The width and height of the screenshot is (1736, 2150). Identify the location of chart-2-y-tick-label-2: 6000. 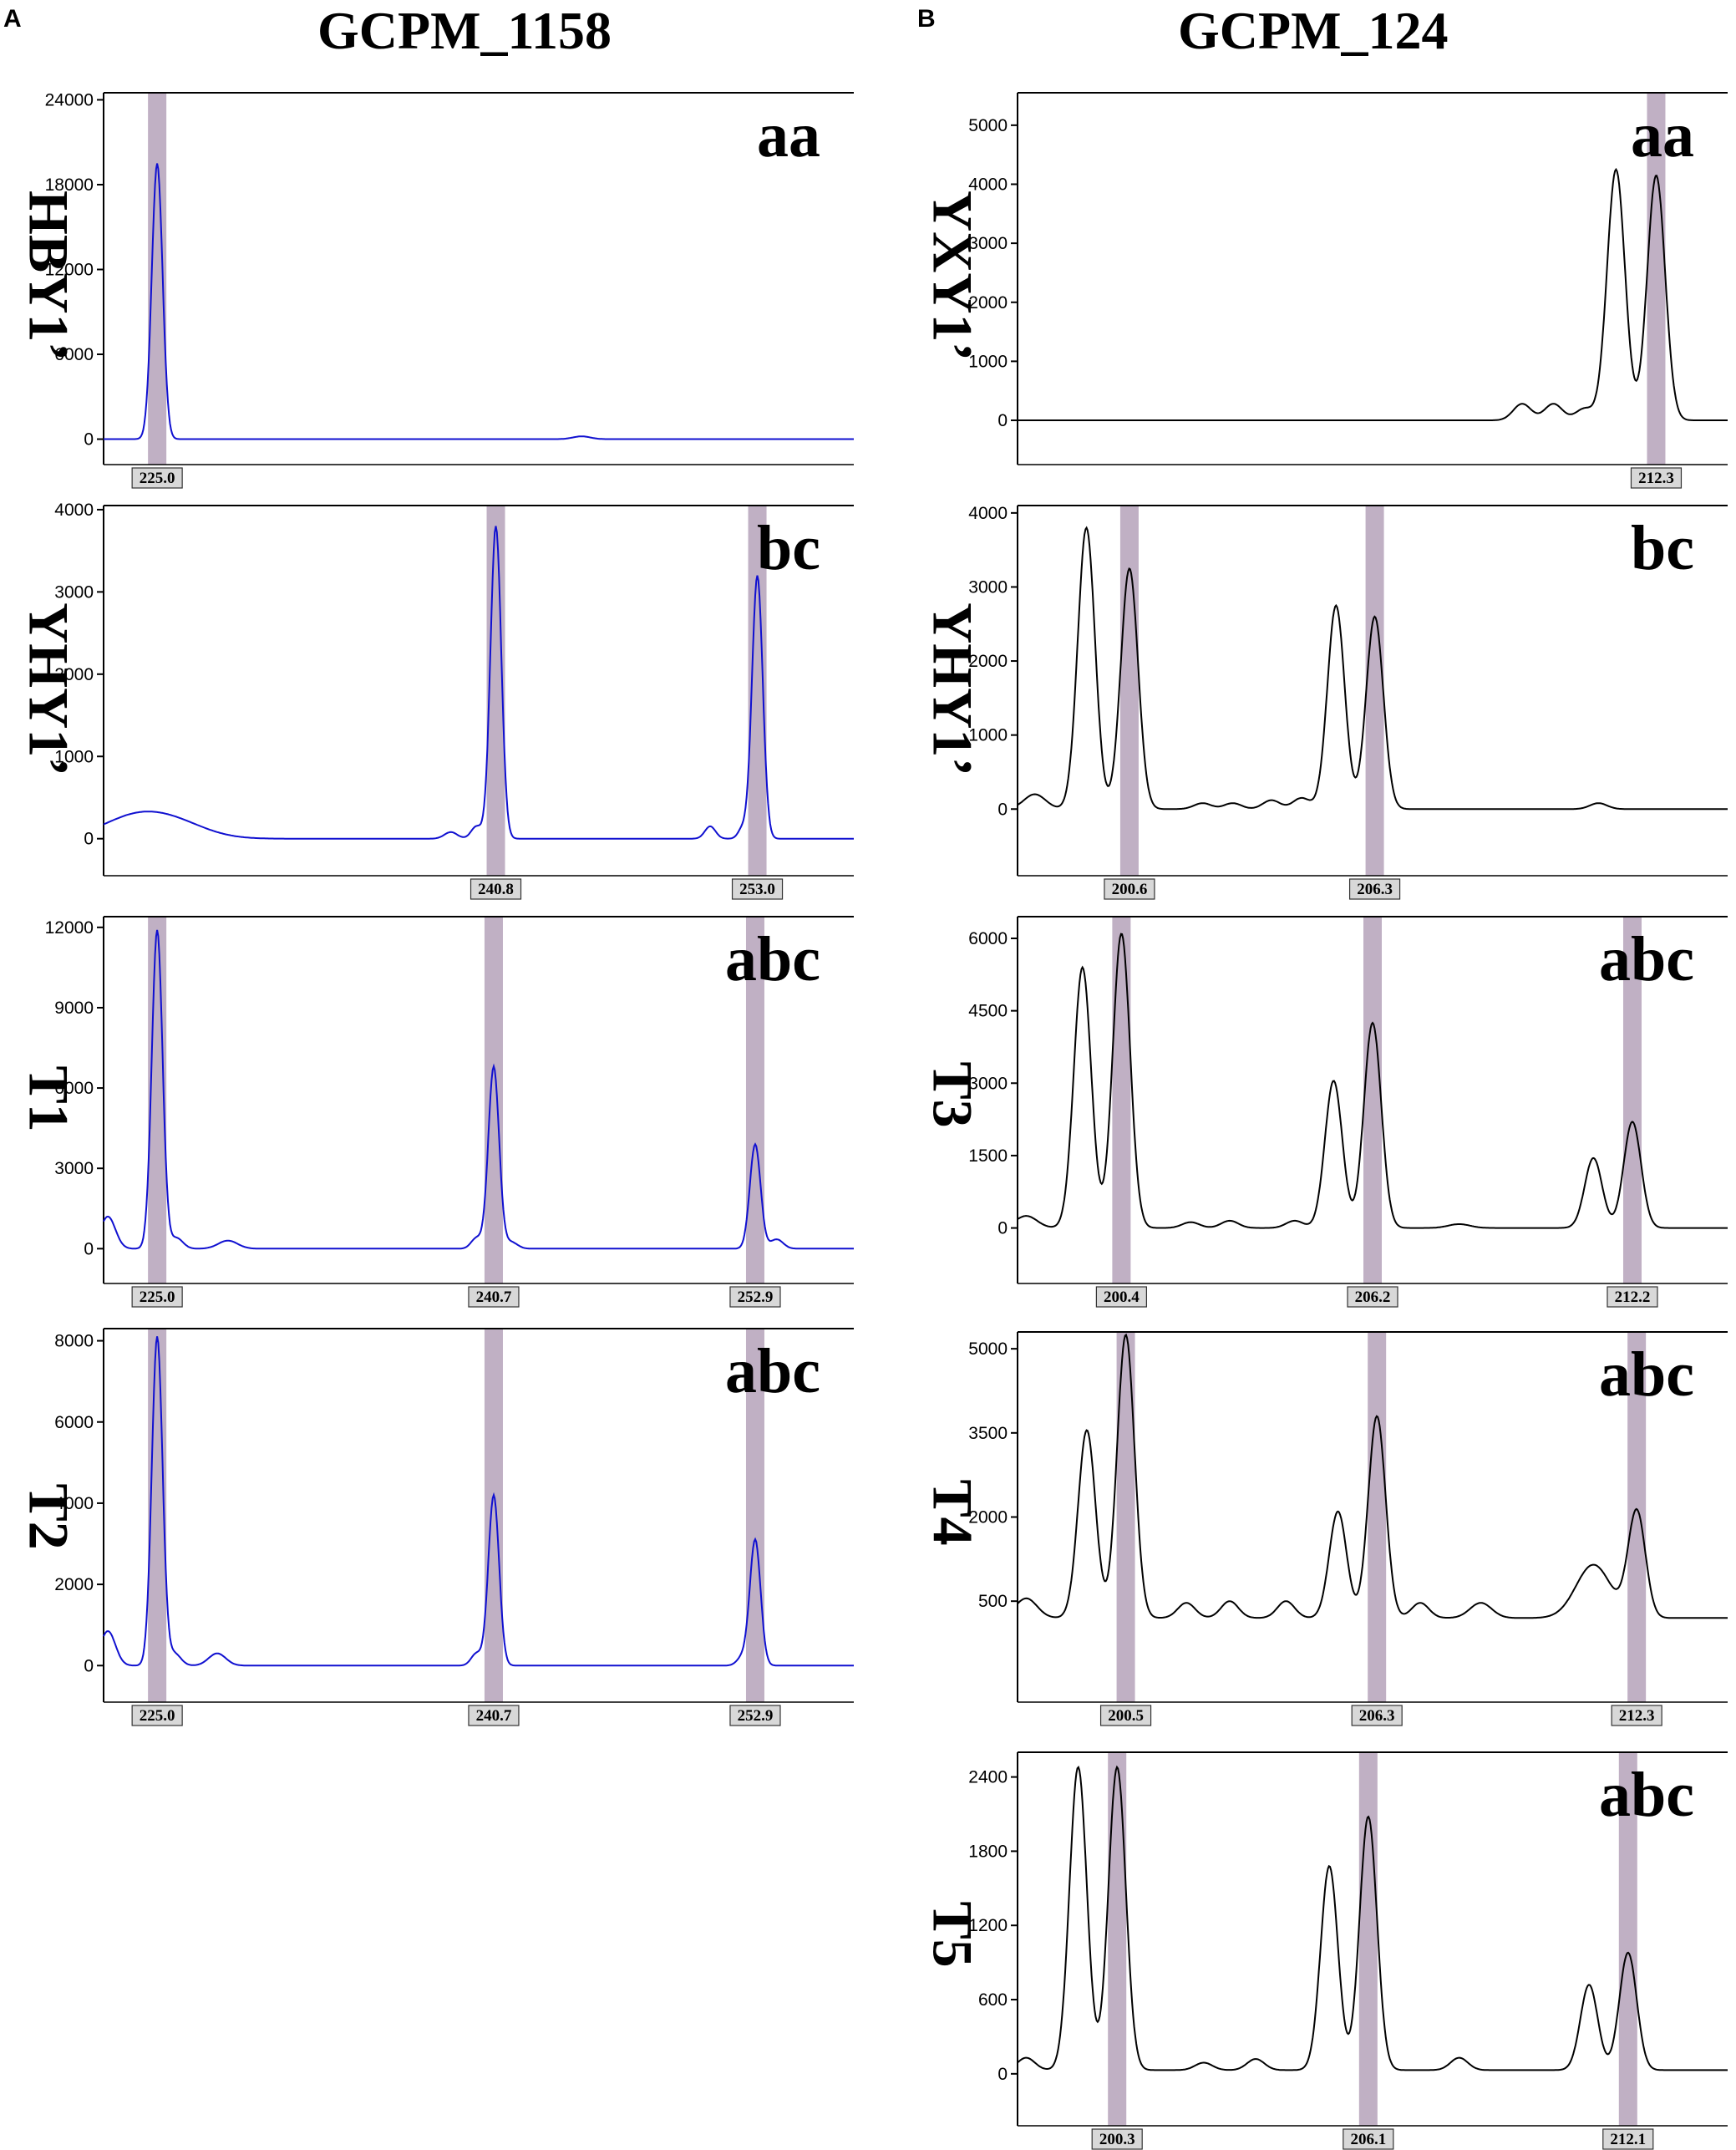
(74, 1088).